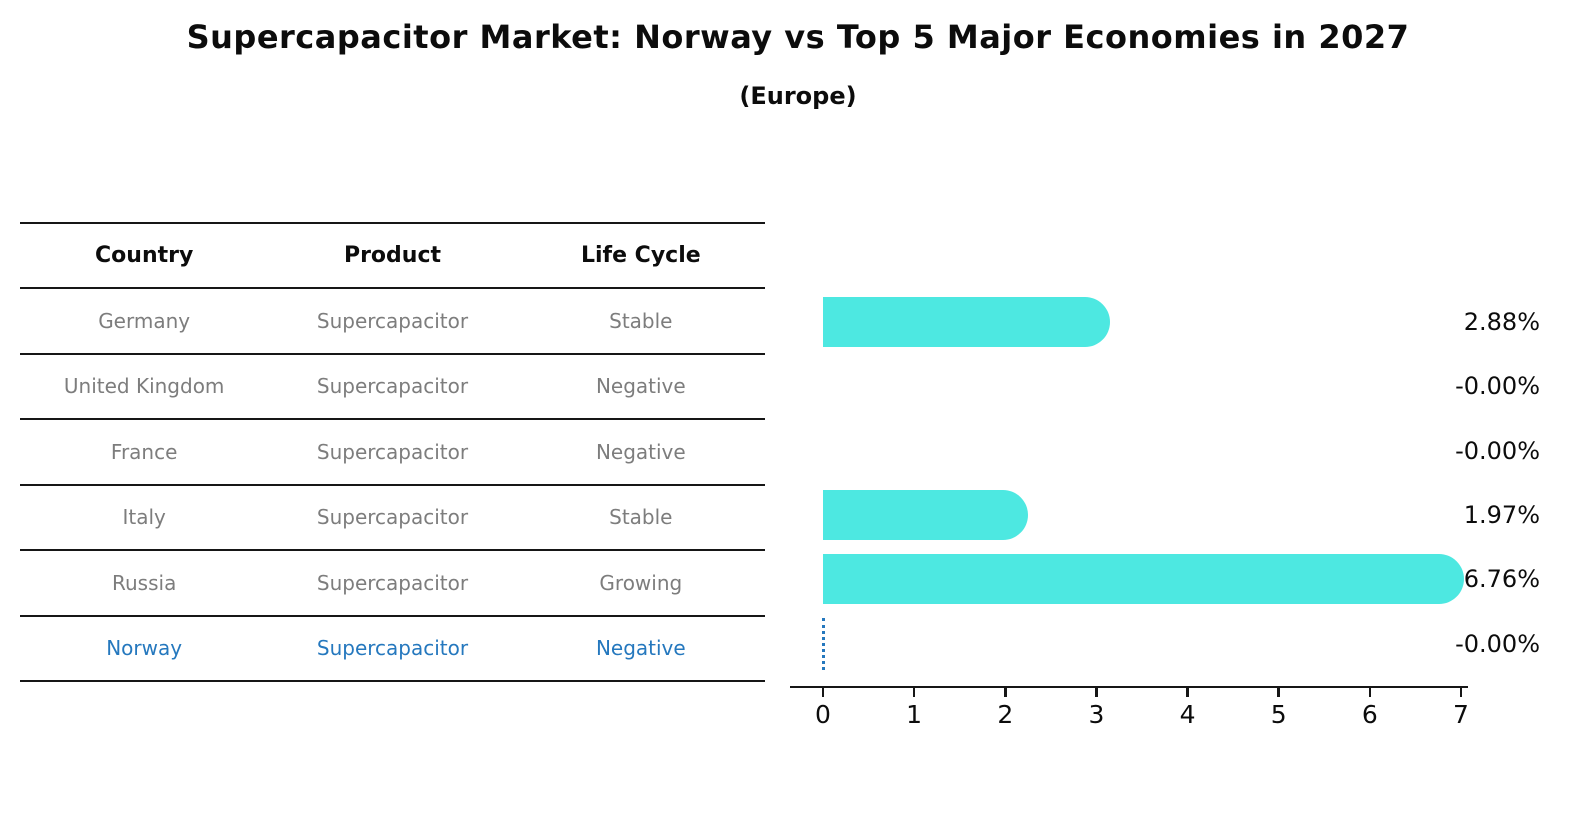 This screenshot has height=823, width=1596. I want to click on chart-subtitle: (Europe), so click(798, 96).